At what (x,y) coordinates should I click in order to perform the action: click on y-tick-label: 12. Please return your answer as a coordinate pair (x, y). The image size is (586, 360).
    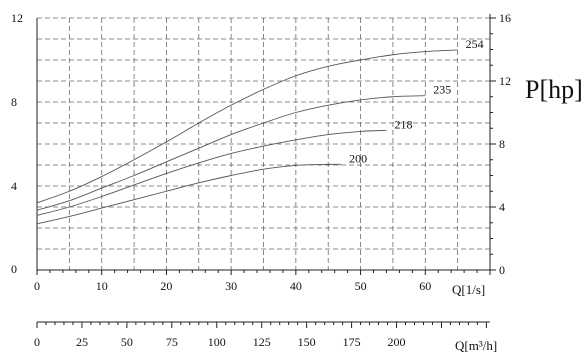
    Looking at the image, I should click on (17, 18).